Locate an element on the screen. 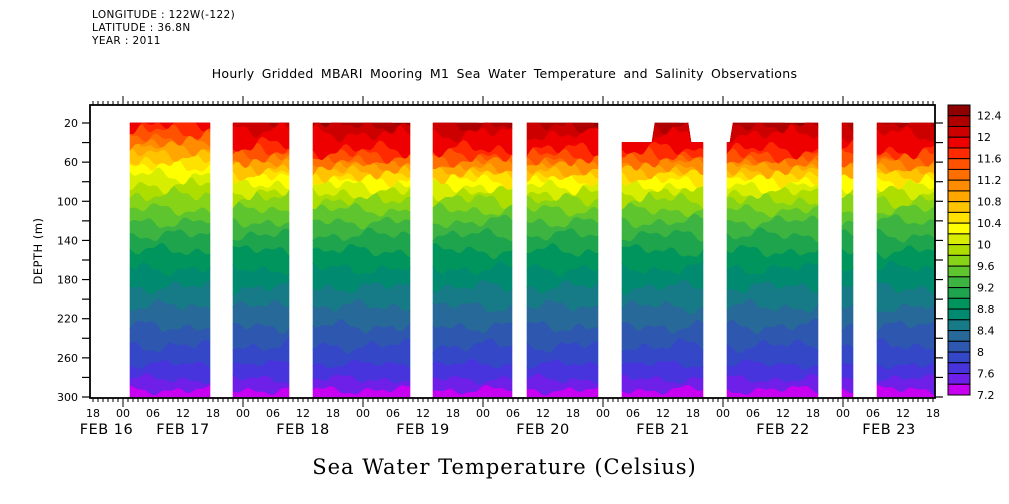 The image size is (1009, 504). depth-label: 100 is located at coordinates (67, 201).